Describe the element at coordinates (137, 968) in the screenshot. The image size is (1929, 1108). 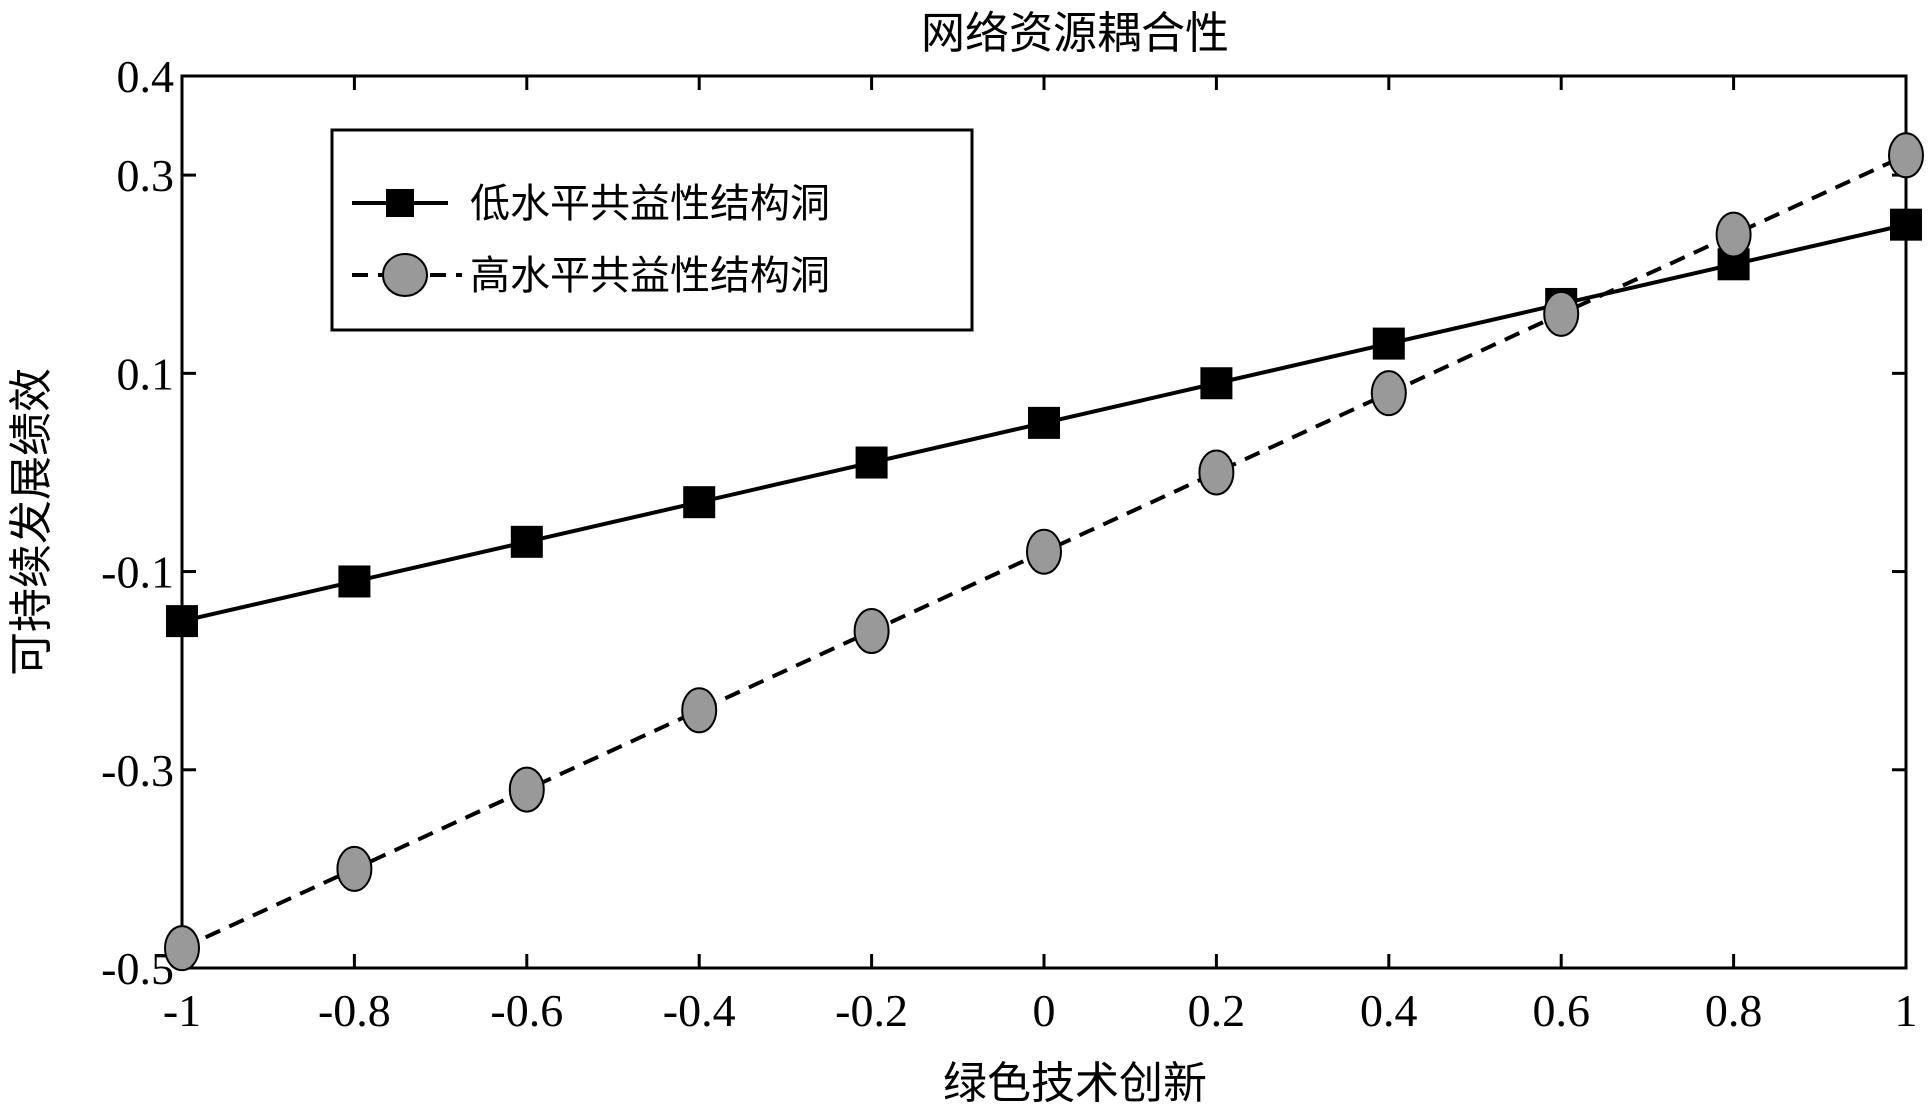
I see `y-tick-label: -0.5` at that location.